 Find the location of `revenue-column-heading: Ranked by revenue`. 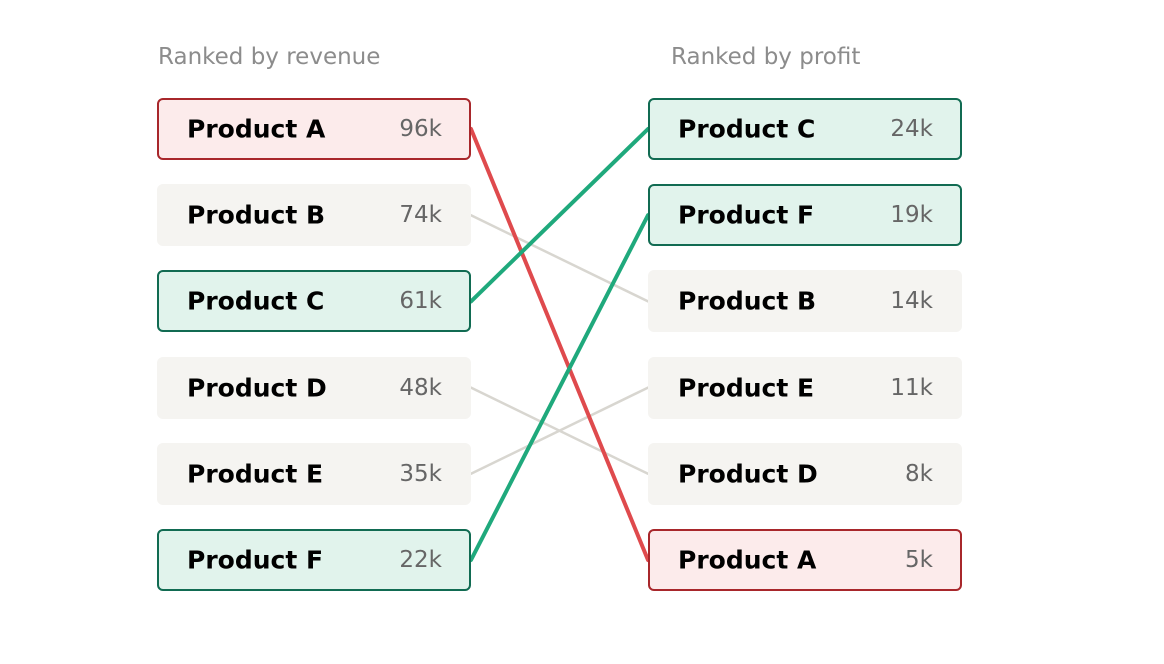

revenue-column-heading: Ranked by revenue is located at coordinates (269, 57).